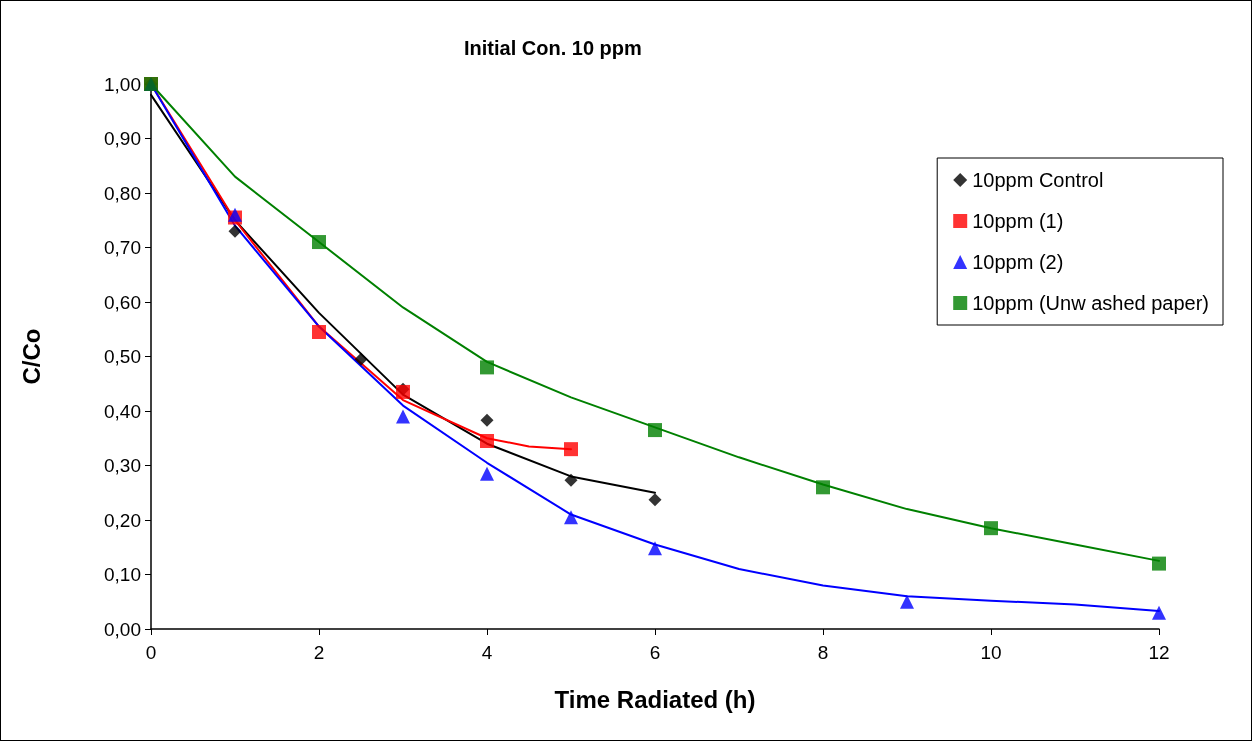 The width and height of the screenshot is (1252, 741). I want to click on chart-title: Initial Con. 10 ppm, so click(553, 48).